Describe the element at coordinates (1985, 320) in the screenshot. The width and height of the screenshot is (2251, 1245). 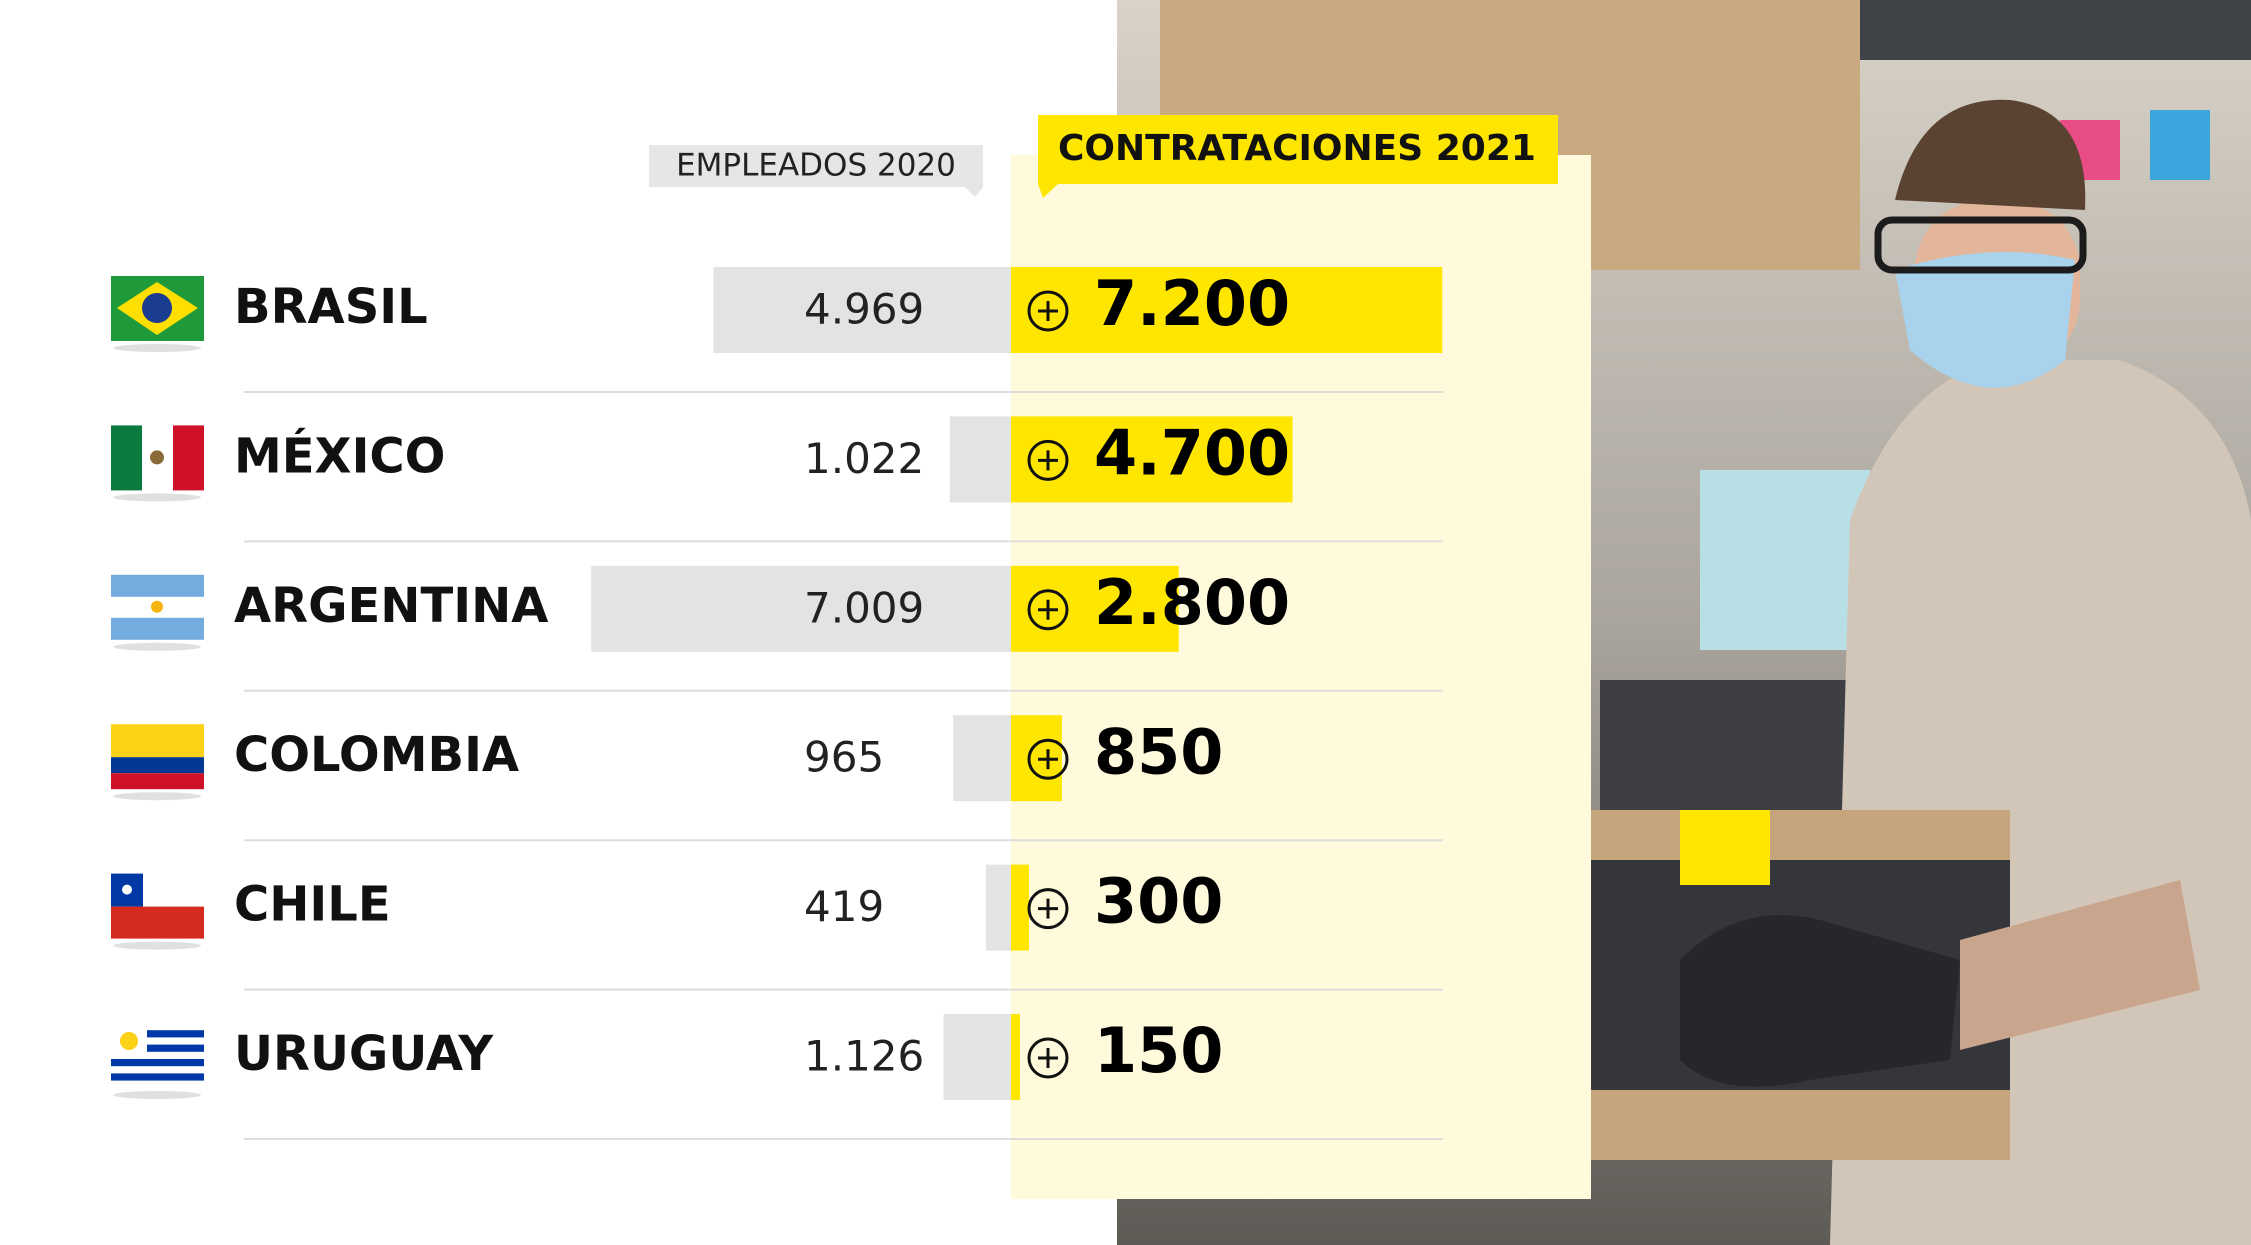
I see `mask` at that location.